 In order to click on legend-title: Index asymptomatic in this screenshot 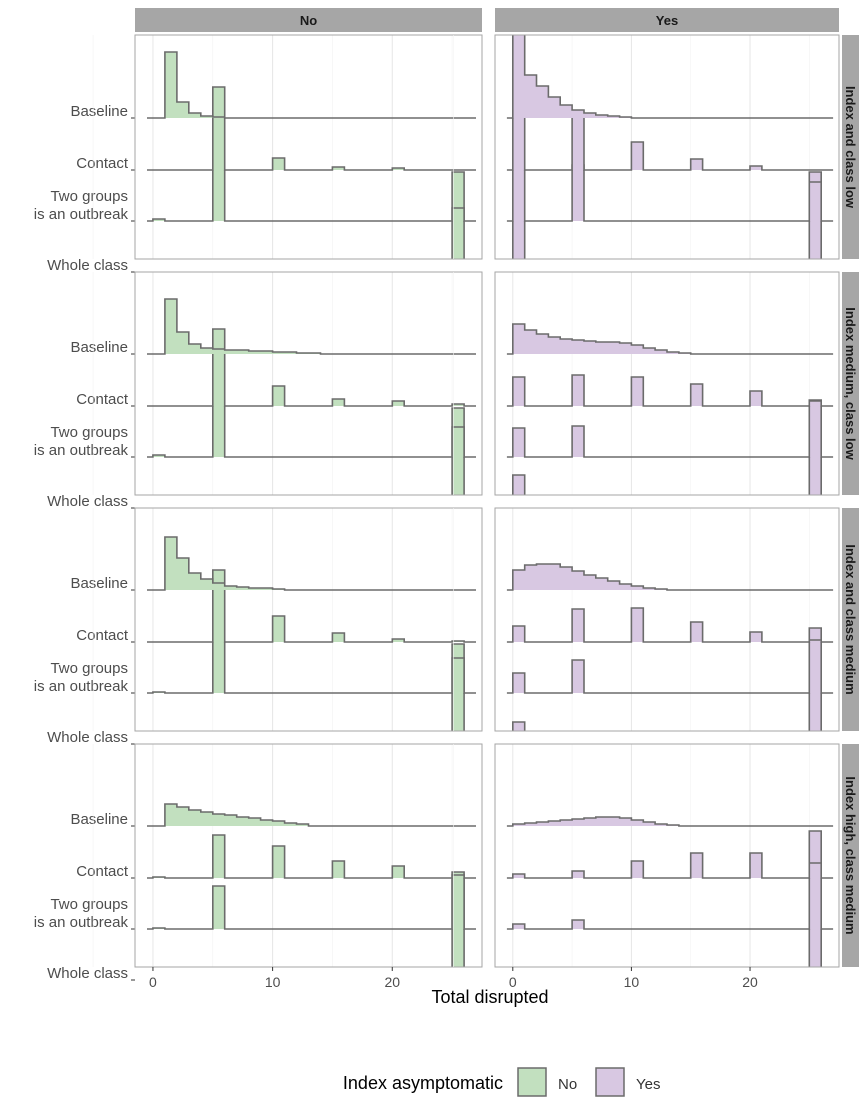, I will do `click(423, 1083)`.